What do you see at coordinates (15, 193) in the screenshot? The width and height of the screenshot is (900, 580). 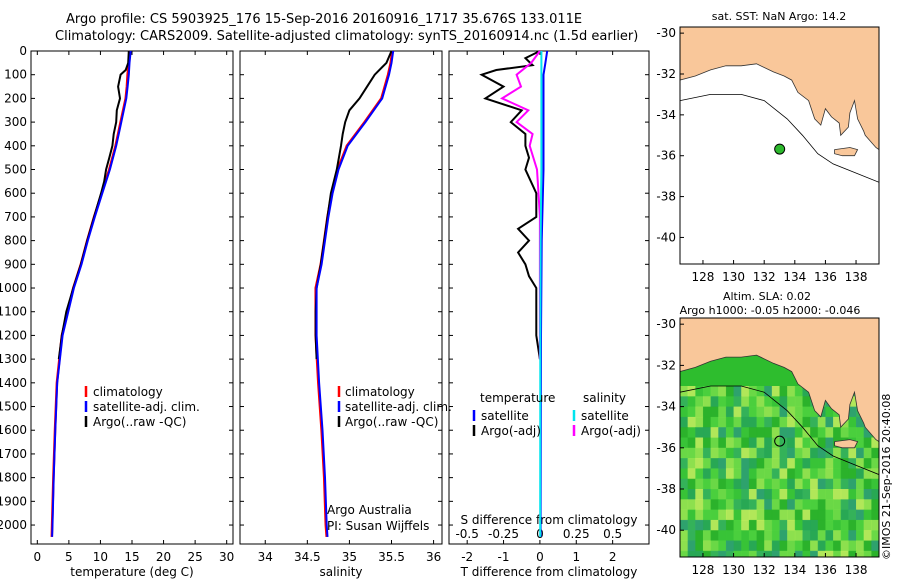 I see `temperature-ytick-label-6: 600` at bounding box center [15, 193].